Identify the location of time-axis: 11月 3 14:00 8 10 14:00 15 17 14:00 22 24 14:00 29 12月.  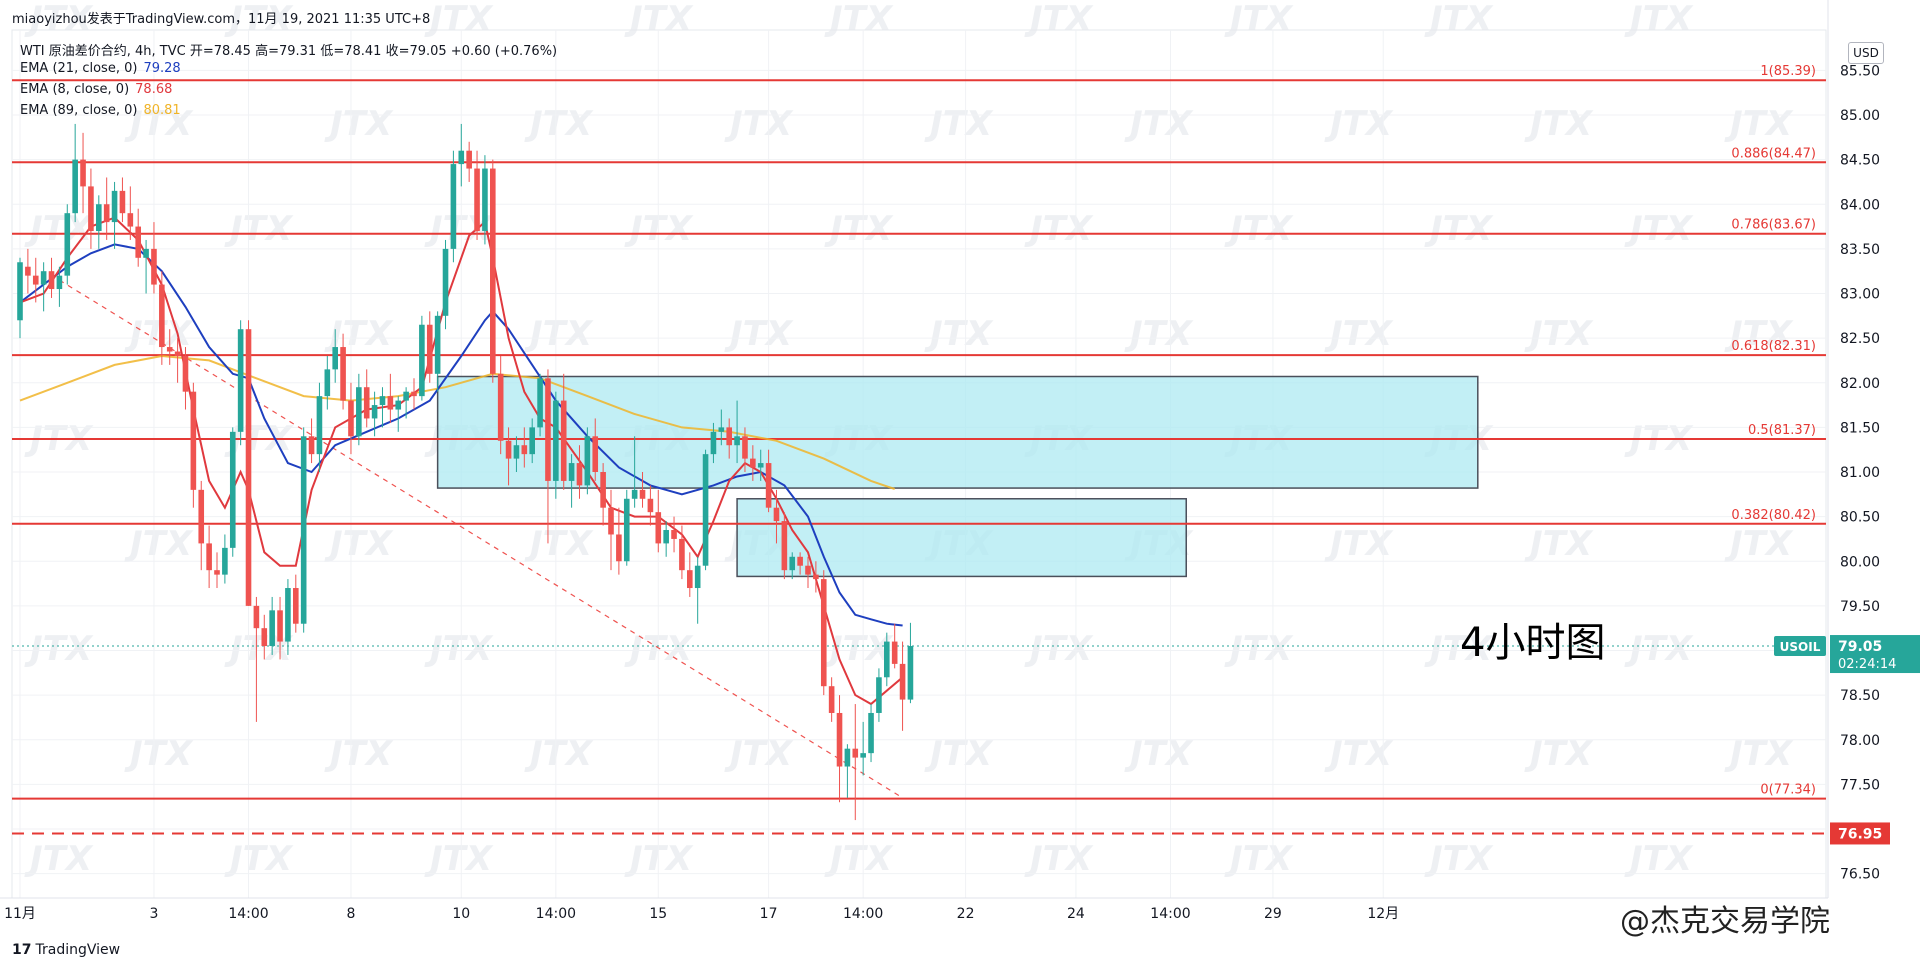
(914, 909).